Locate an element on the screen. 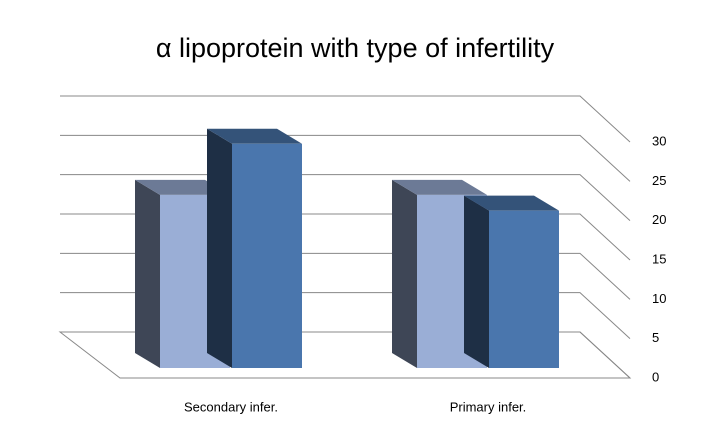  y-tick-label: 10 is located at coordinates (659, 298).